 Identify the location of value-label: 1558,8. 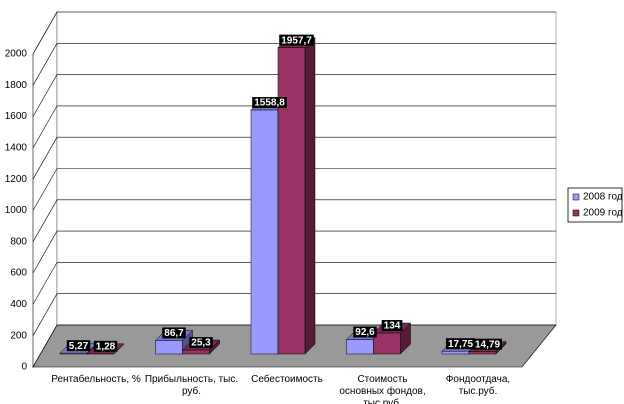
(269, 103).